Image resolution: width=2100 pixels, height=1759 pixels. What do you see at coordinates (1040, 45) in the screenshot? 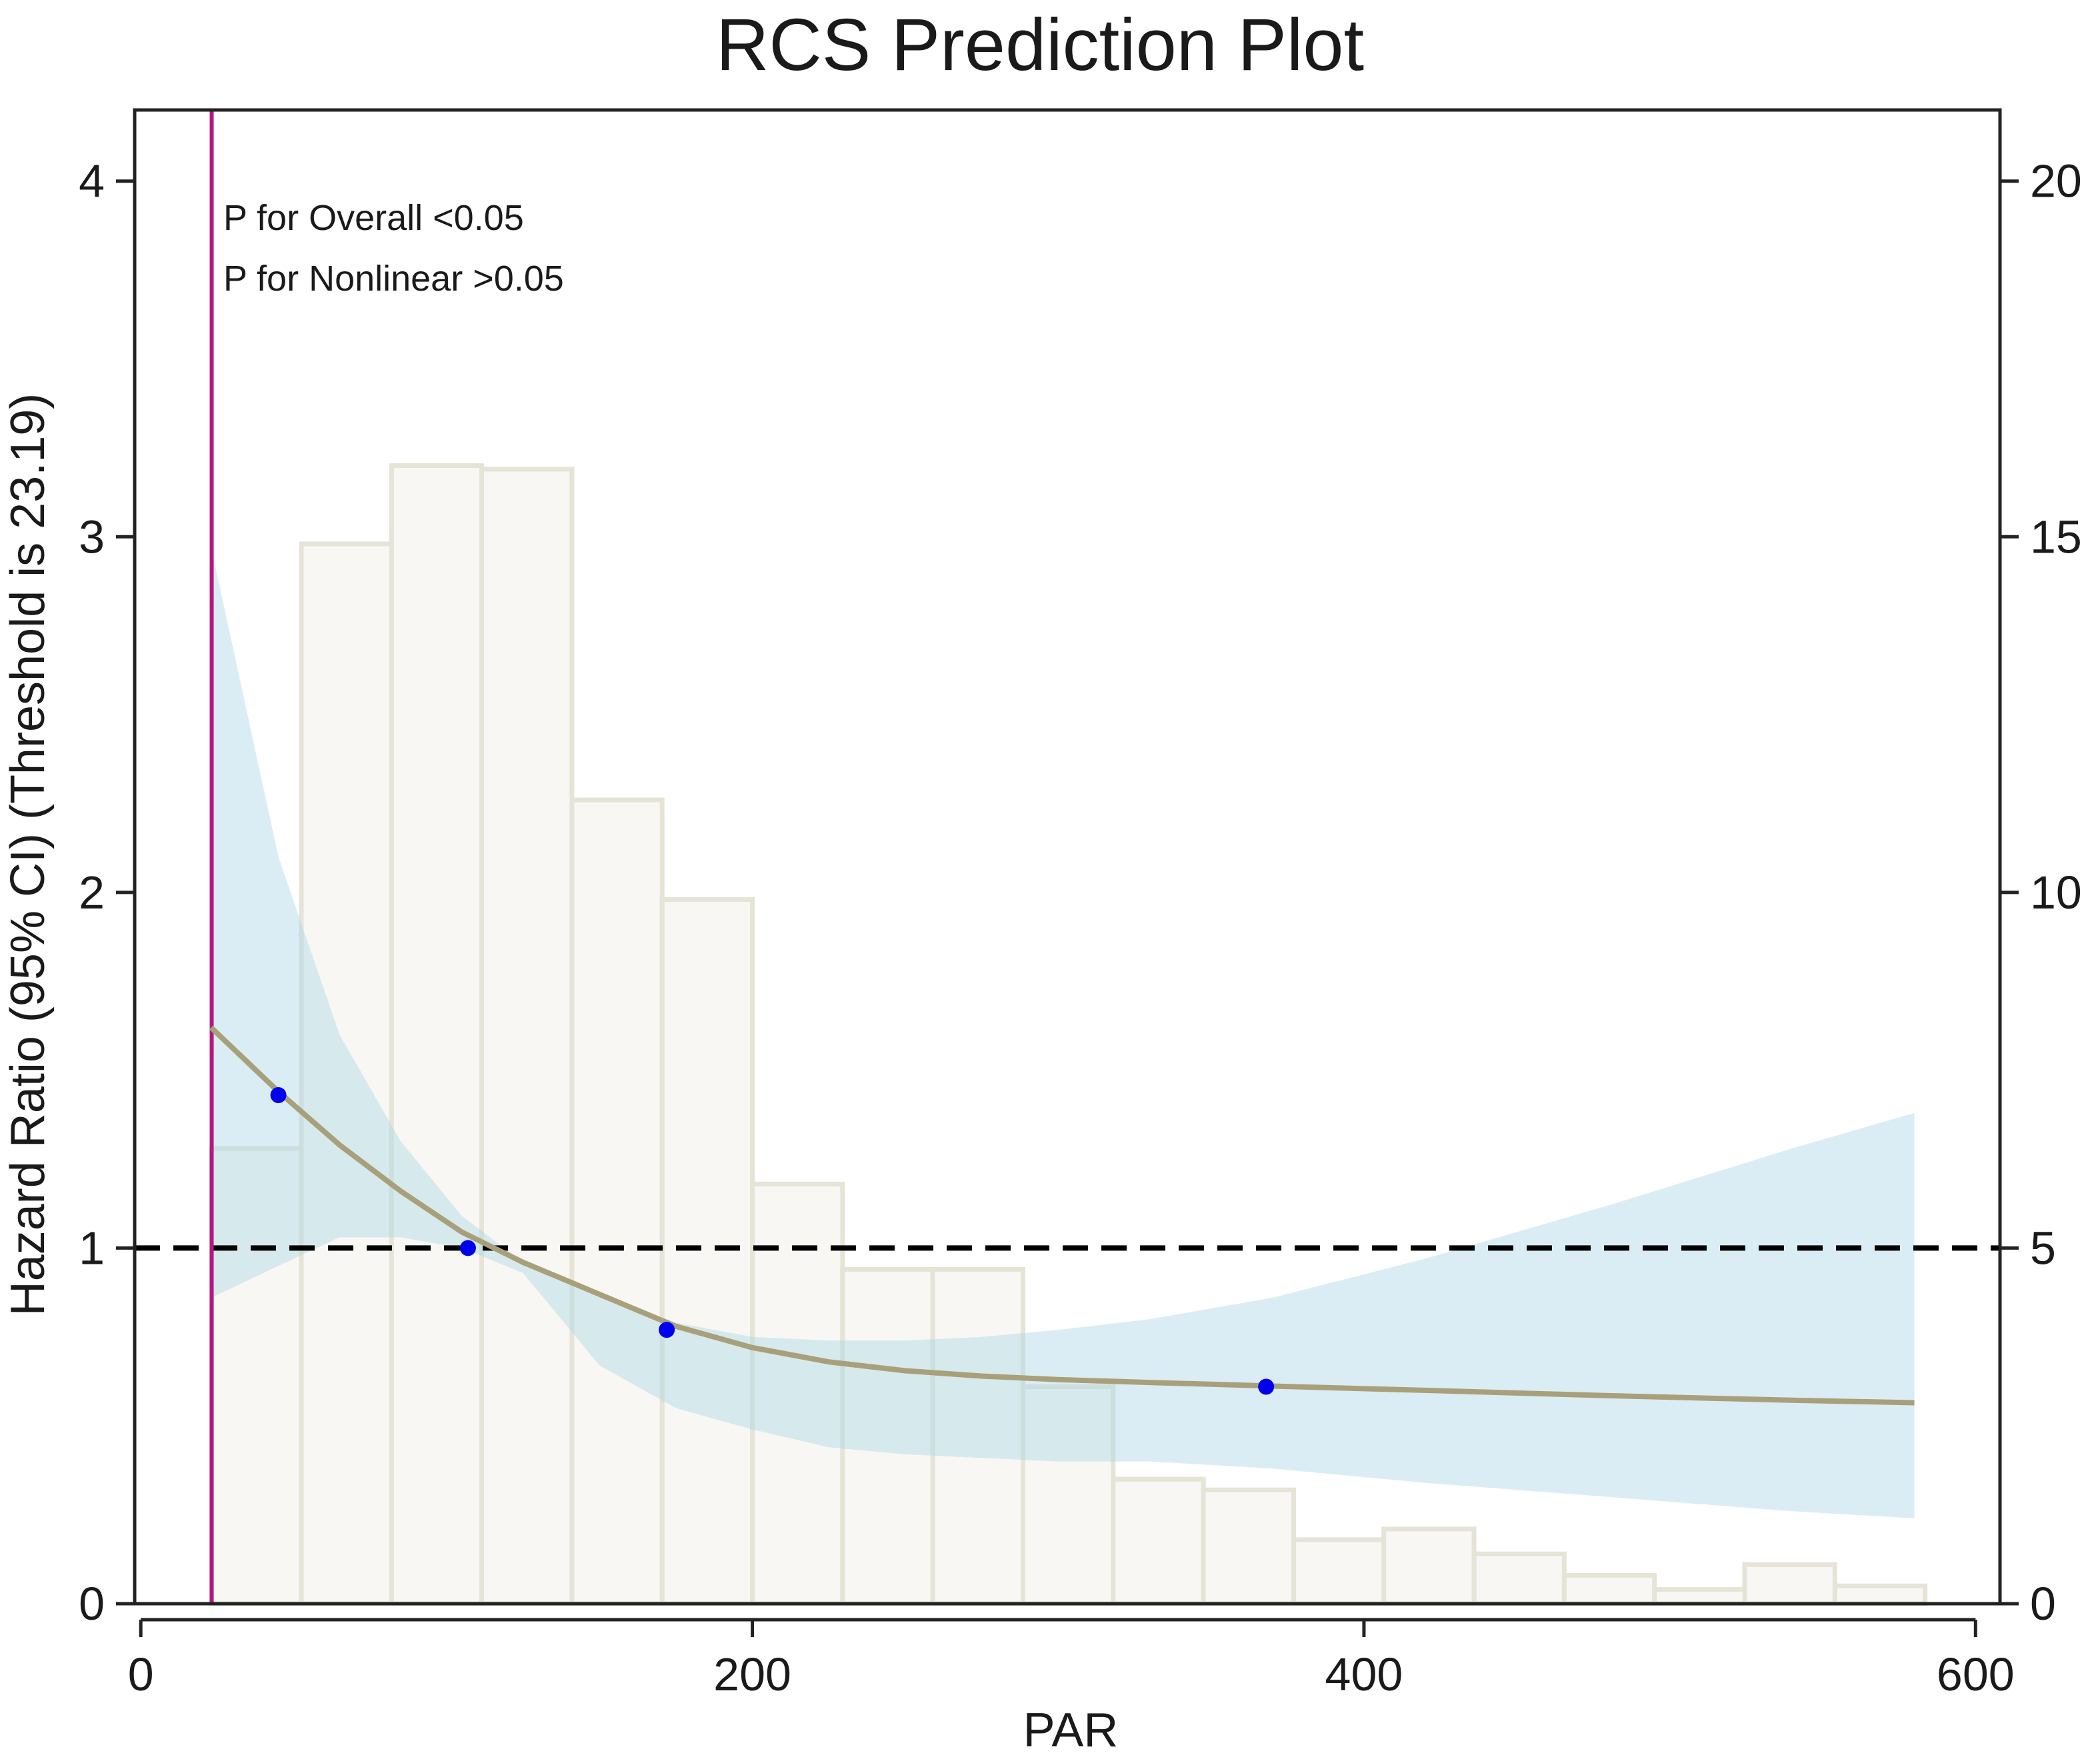
I see `chart-title: RCS Prediction Plot` at bounding box center [1040, 45].